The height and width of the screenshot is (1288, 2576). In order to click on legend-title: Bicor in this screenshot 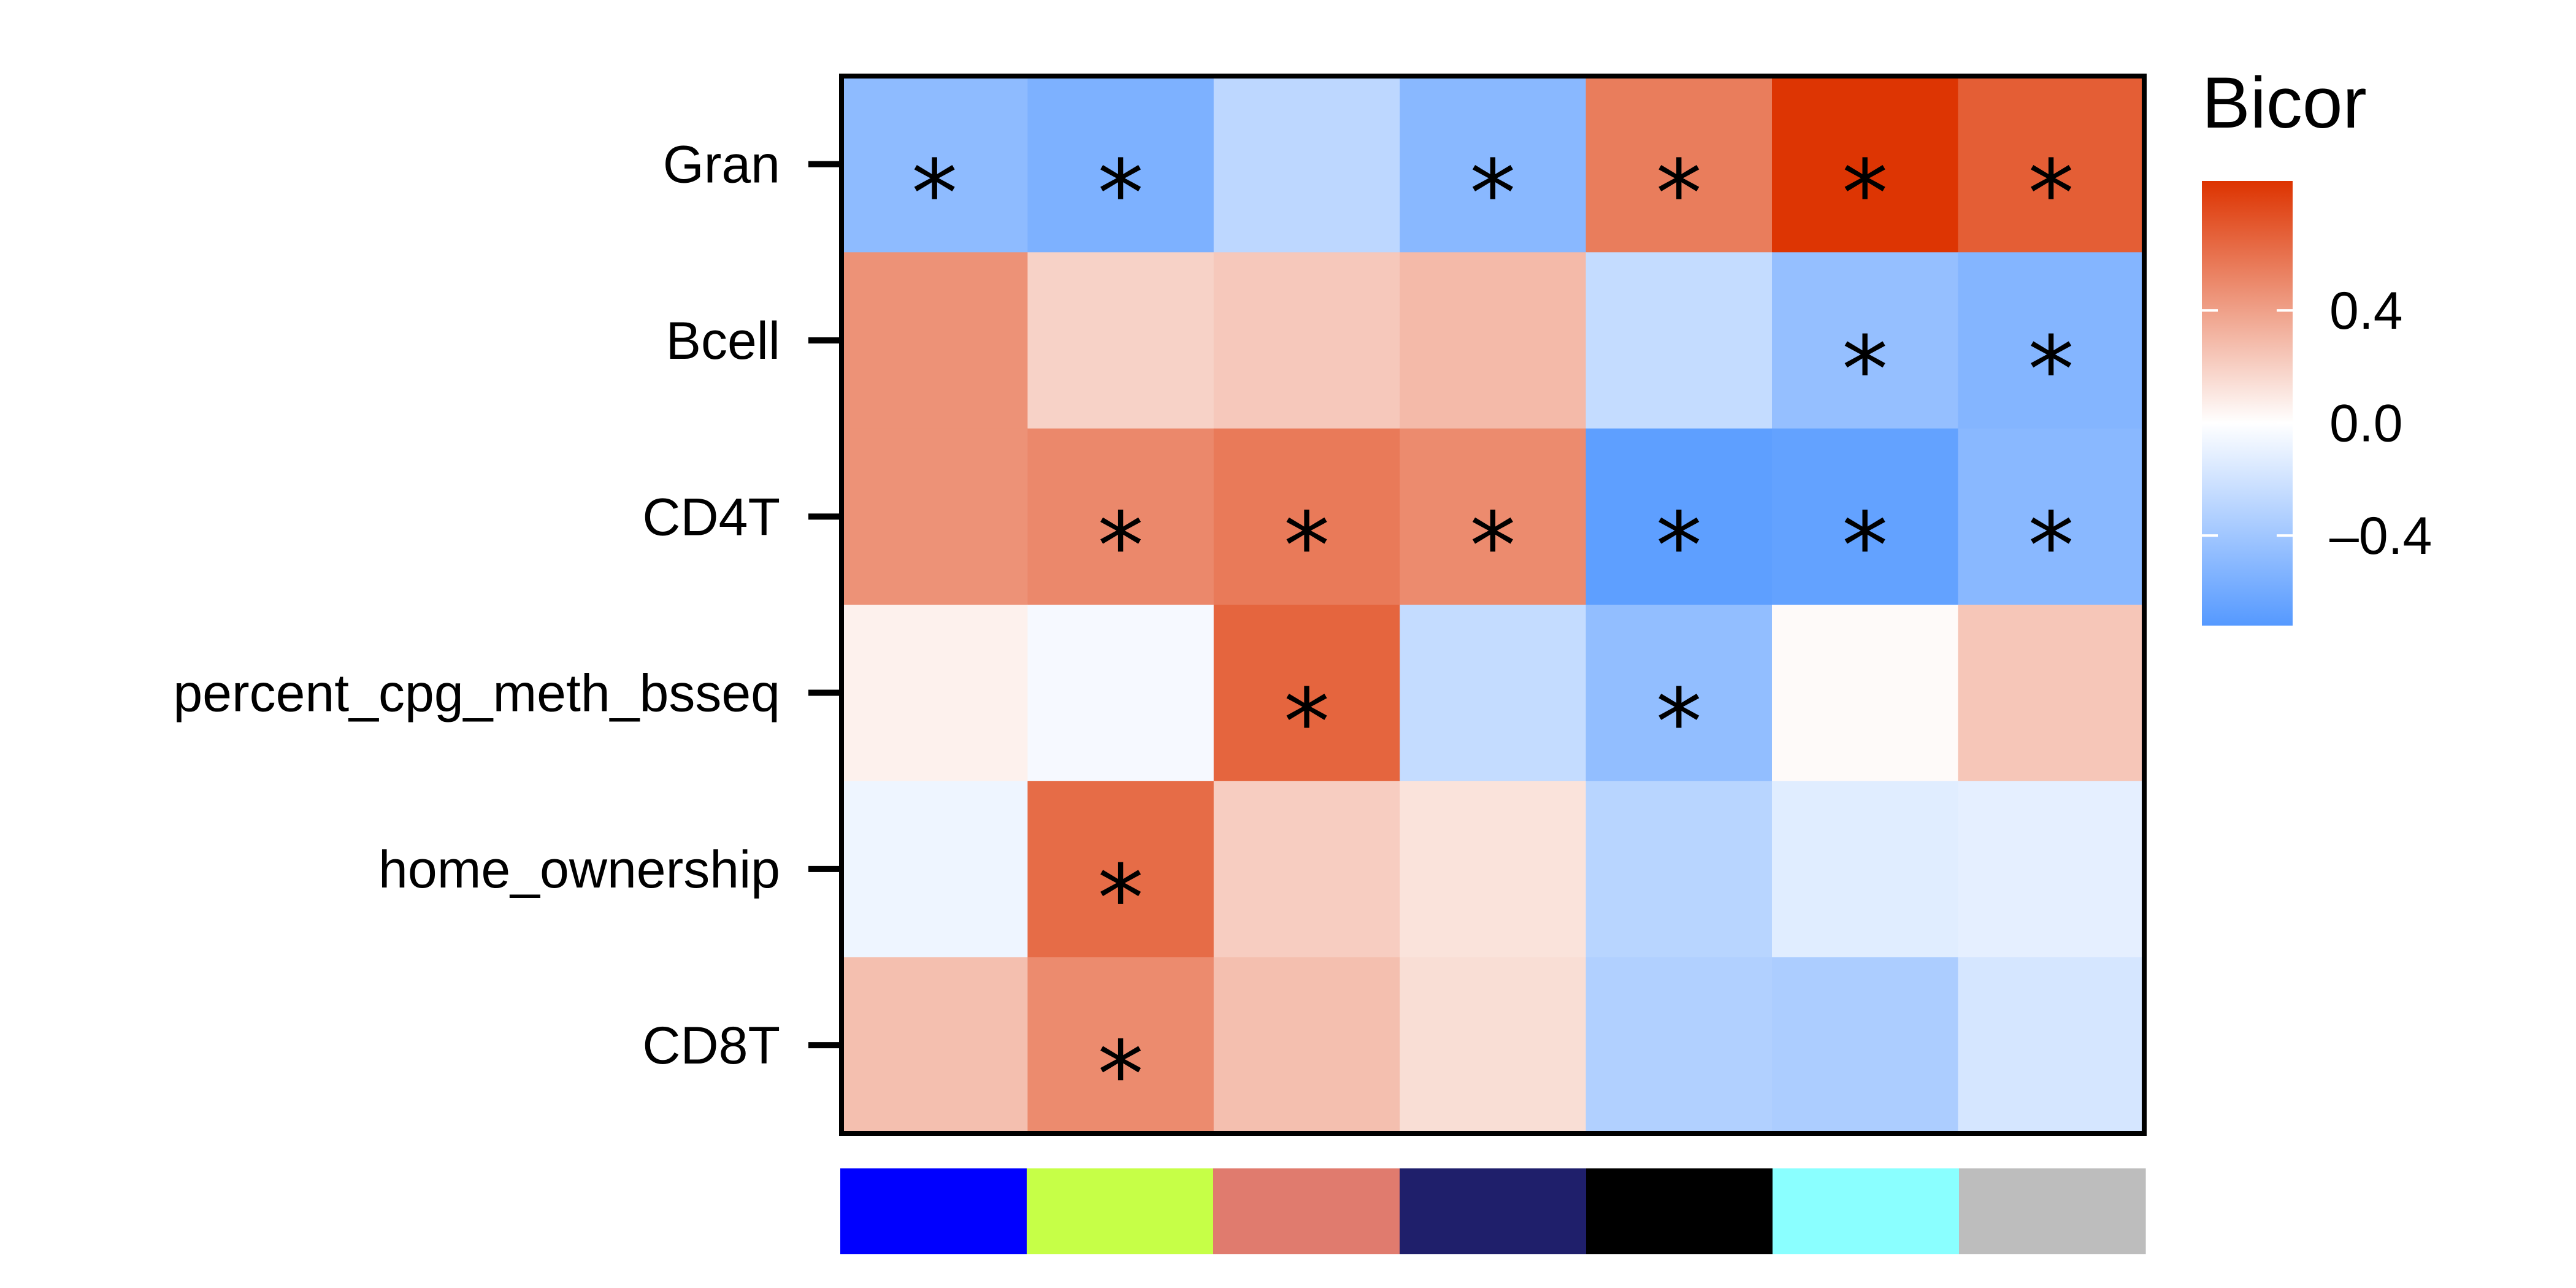, I will do `click(2284, 103)`.